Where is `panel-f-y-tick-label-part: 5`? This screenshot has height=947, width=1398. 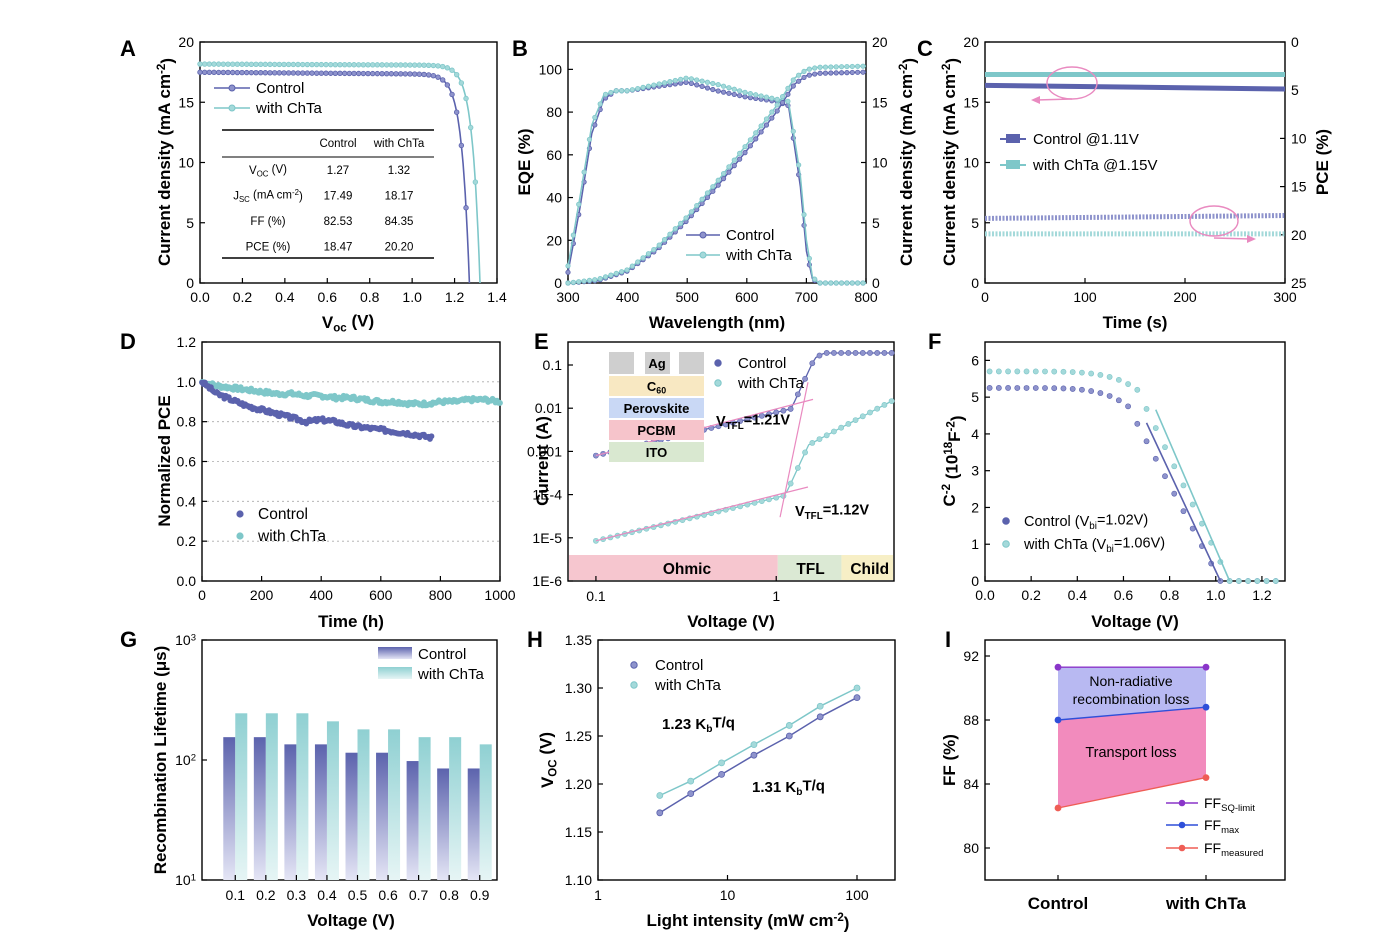 panel-f-y-tick-label-part: 5 is located at coordinates (975, 397).